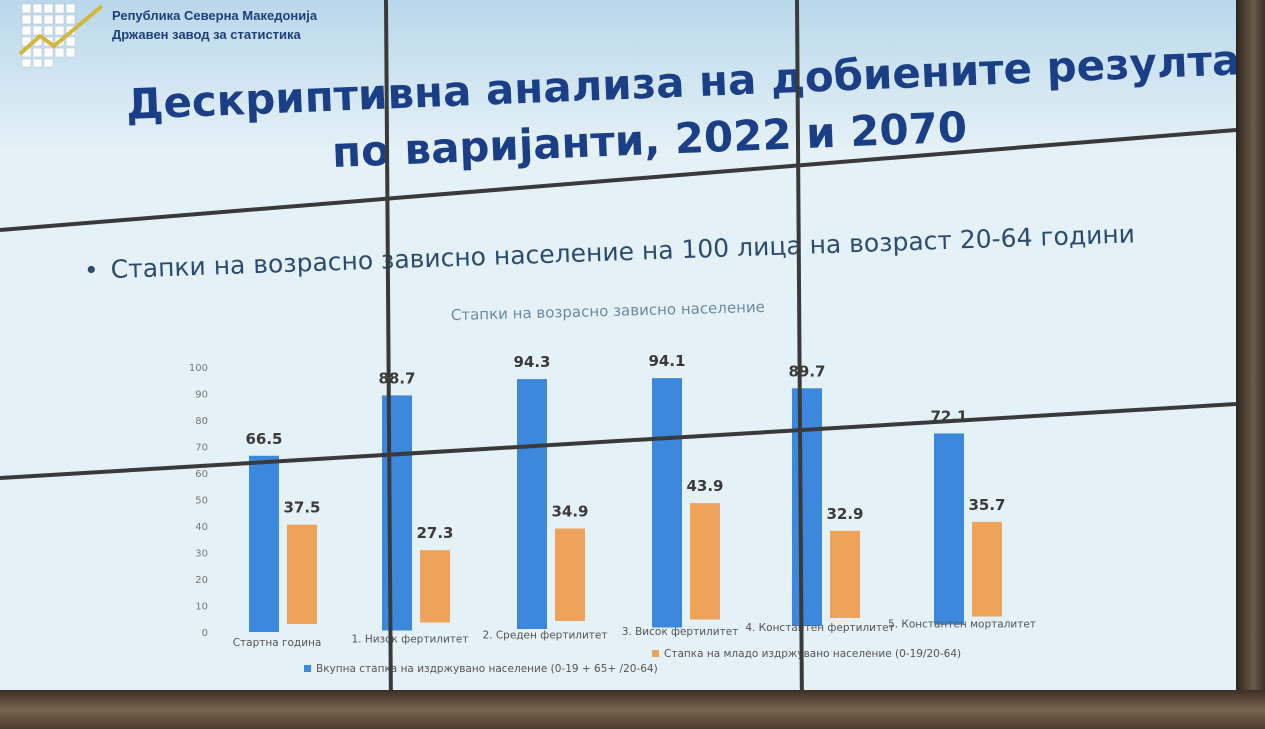 The height and width of the screenshot is (729, 1265). What do you see at coordinates (205, 633) in the screenshot?
I see `y-tick-label: 0` at bounding box center [205, 633].